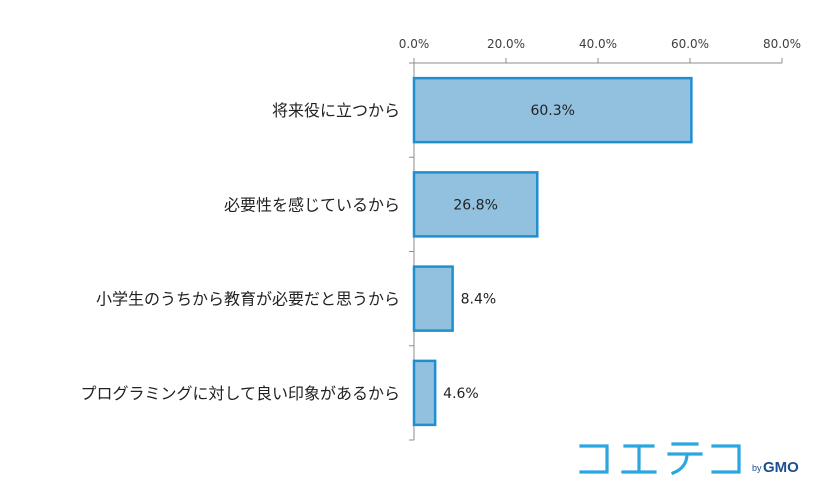  I want to click on data-label: 26.8%, so click(475, 205).